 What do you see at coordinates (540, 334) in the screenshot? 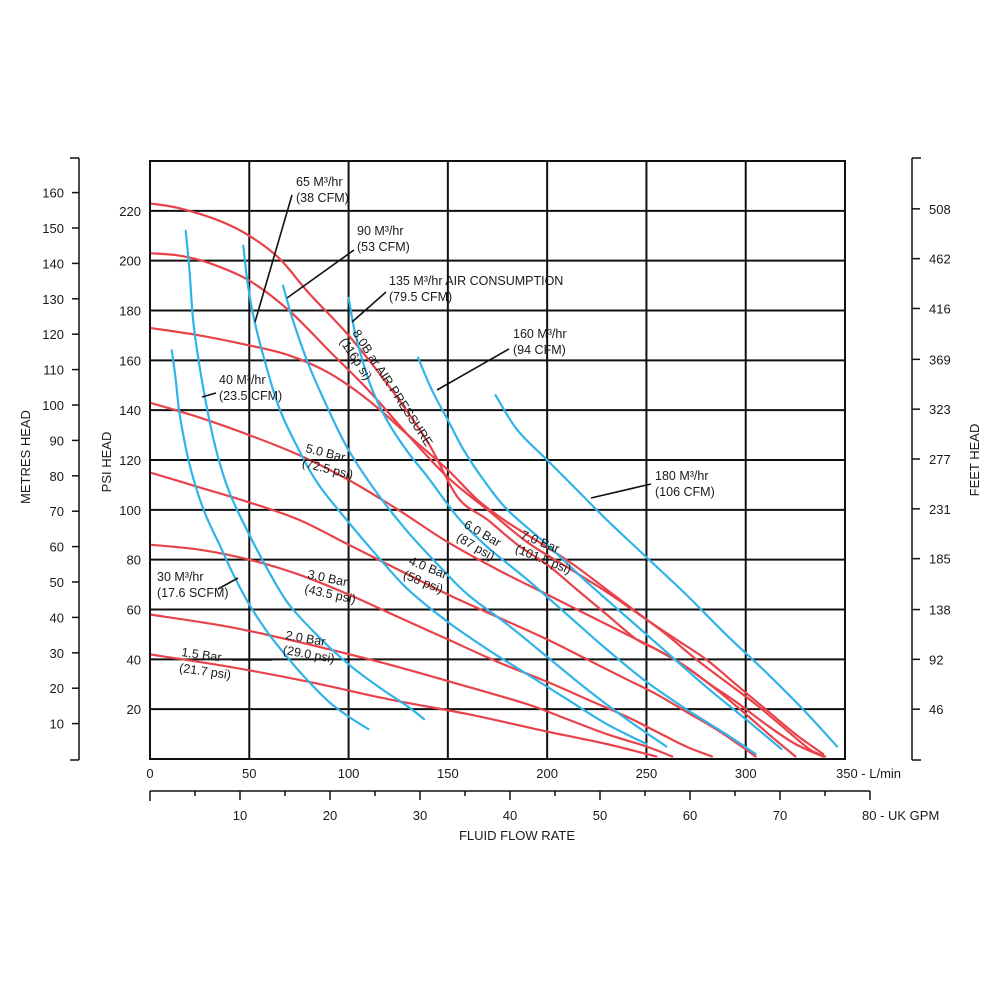
I see `annotation-a160-line1: 160 M³/hr` at bounding box center [540, 334].